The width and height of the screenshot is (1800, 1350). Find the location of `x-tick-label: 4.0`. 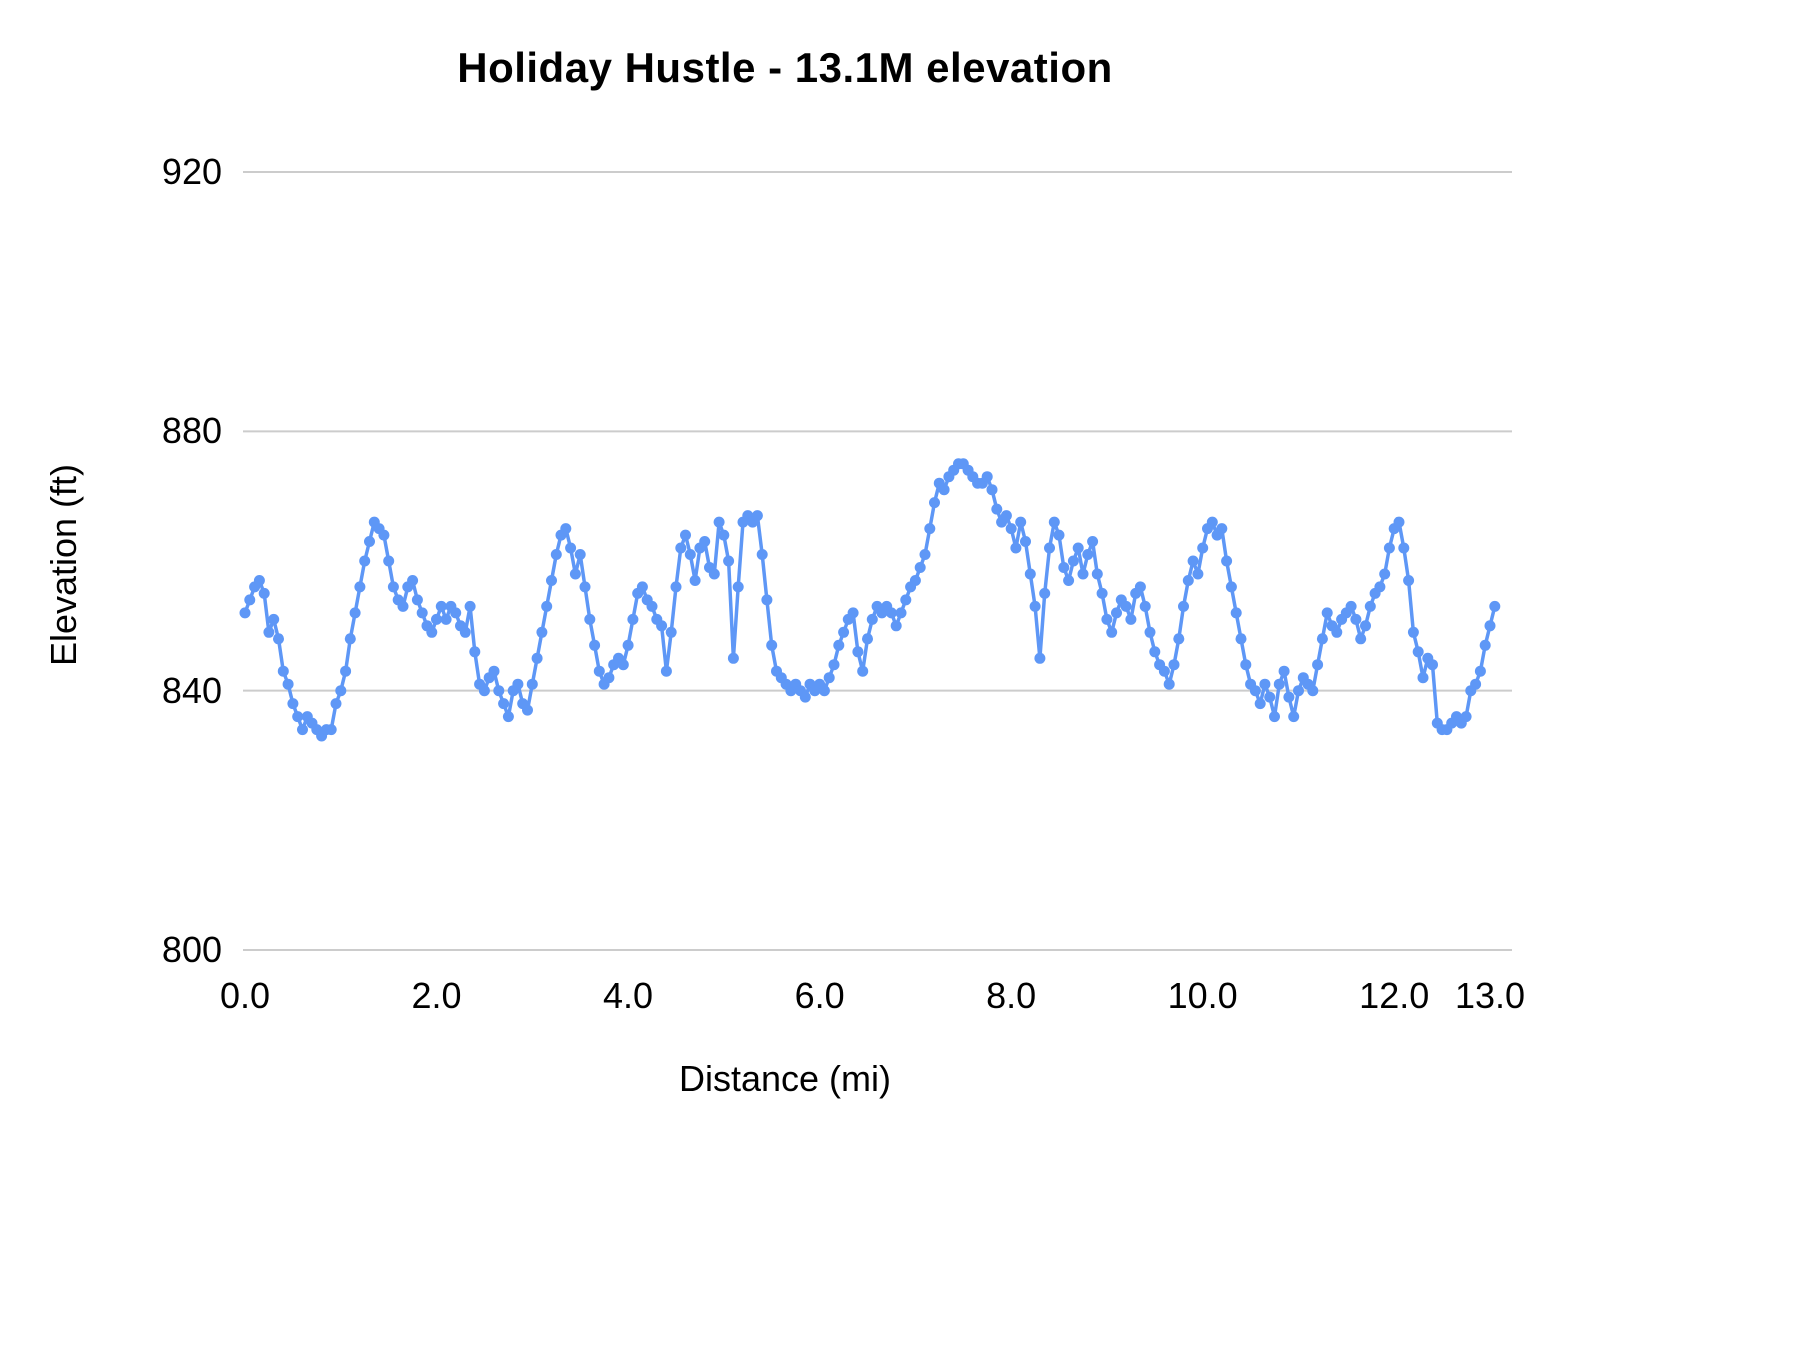

x-tick-label: 4.0 is located at coordinates (628, 995).